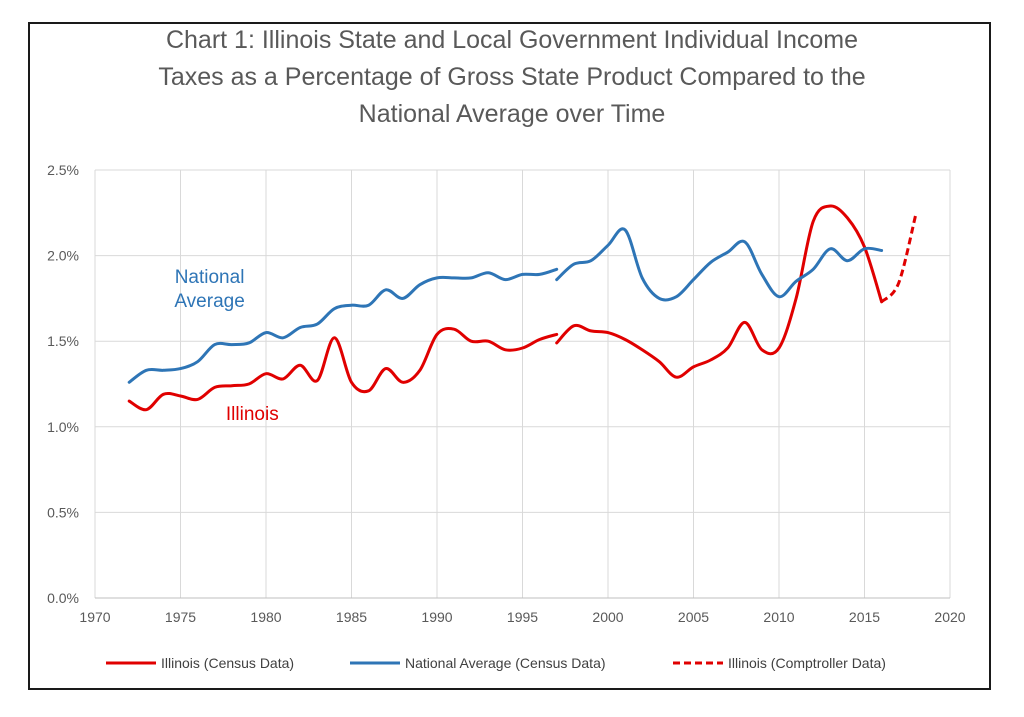  I want to click on legend-entry: National Average (Census Data), so click(505, 663).